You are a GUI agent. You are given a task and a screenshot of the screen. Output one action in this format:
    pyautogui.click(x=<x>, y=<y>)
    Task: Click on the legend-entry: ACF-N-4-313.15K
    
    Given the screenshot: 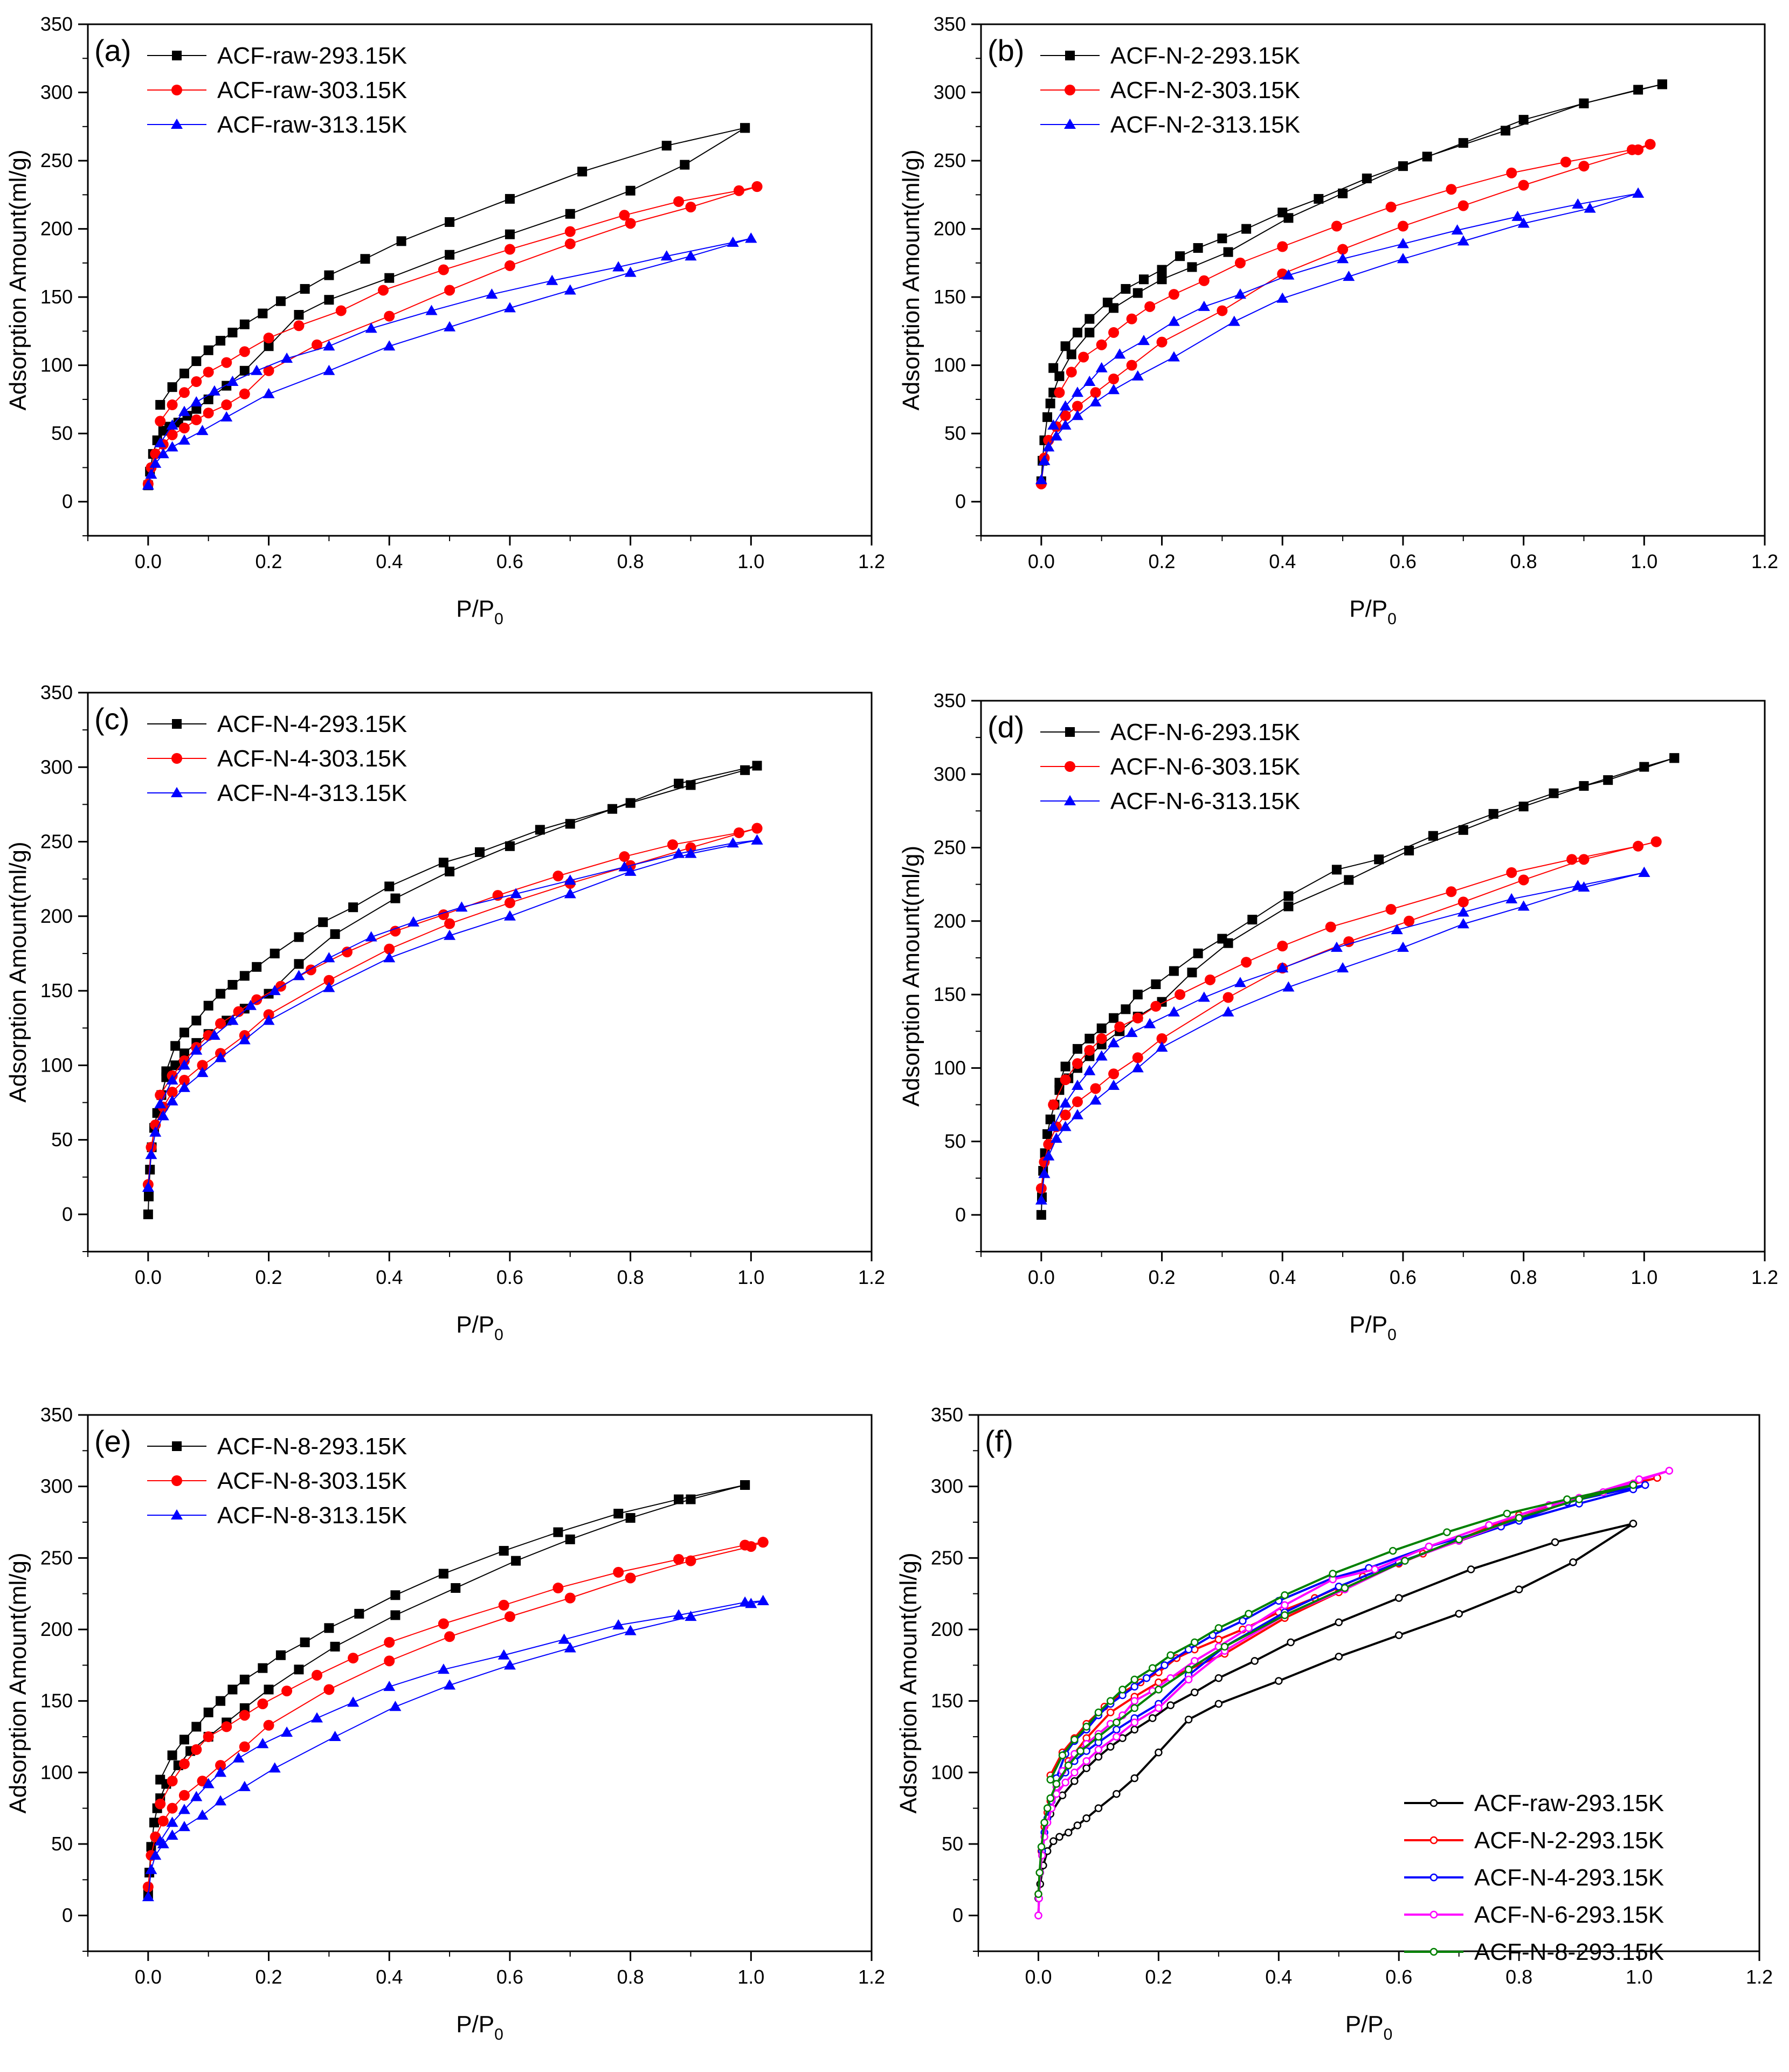 What is the action you would take?
    pyautogui.click(x=312, y=793)
    